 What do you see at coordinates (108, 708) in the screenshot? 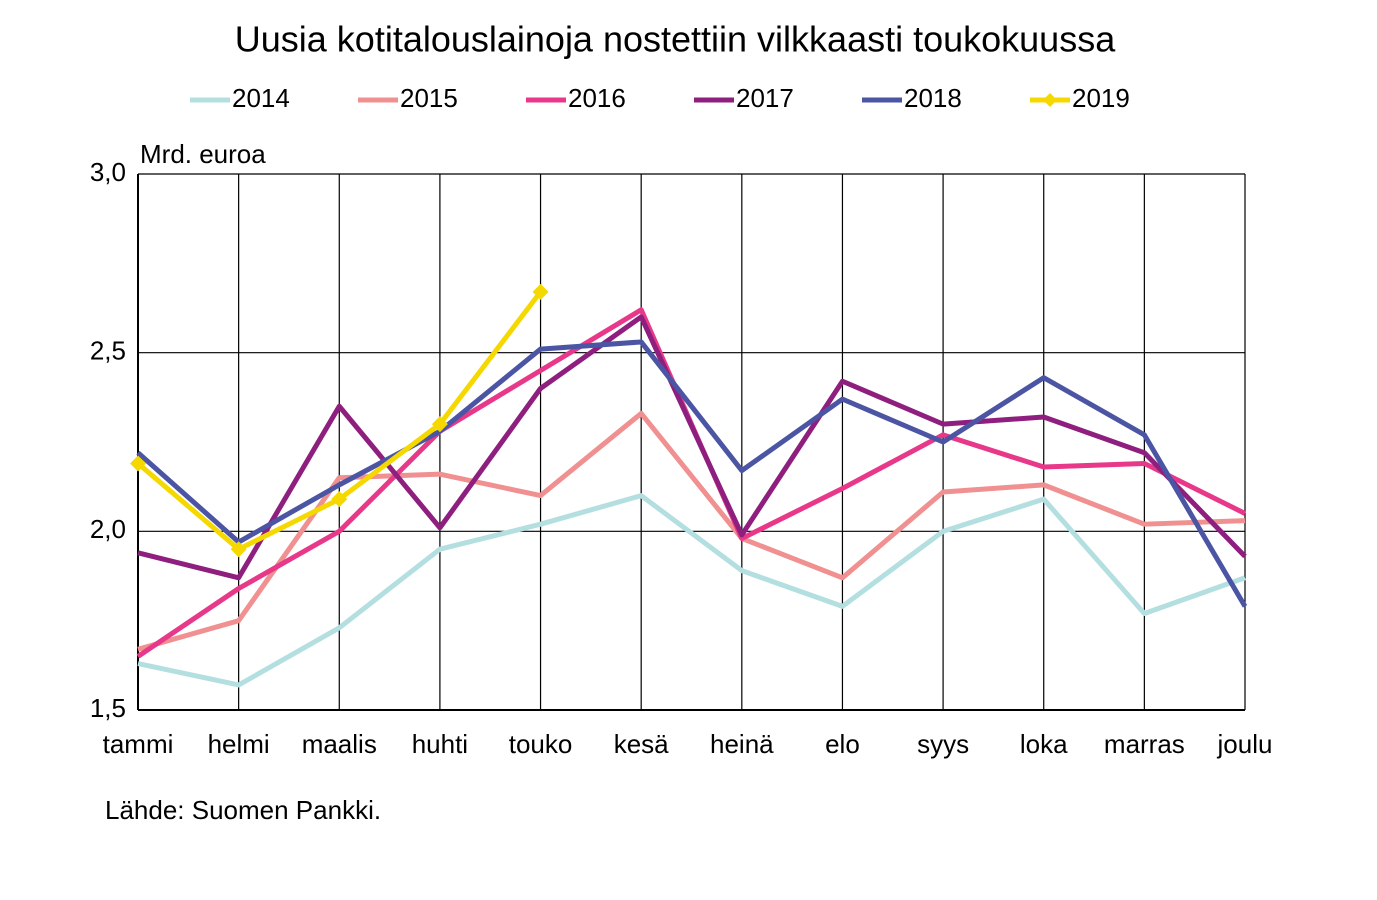
I see `y-tick-label: 1,5` at bounding box center [108, 708].